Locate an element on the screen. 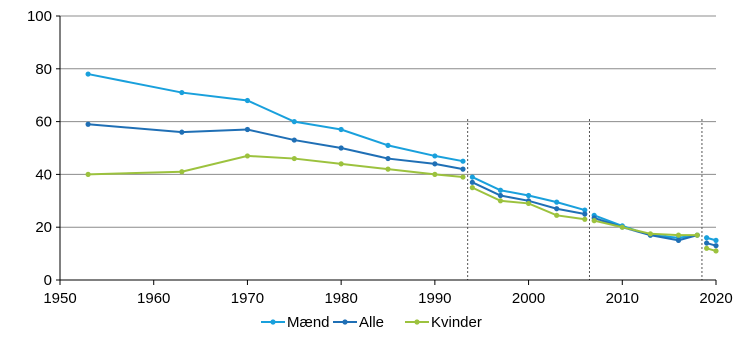 This screenshot has width=745, height=340. y-tick-label: 40 is located at coordinates (43, 174).